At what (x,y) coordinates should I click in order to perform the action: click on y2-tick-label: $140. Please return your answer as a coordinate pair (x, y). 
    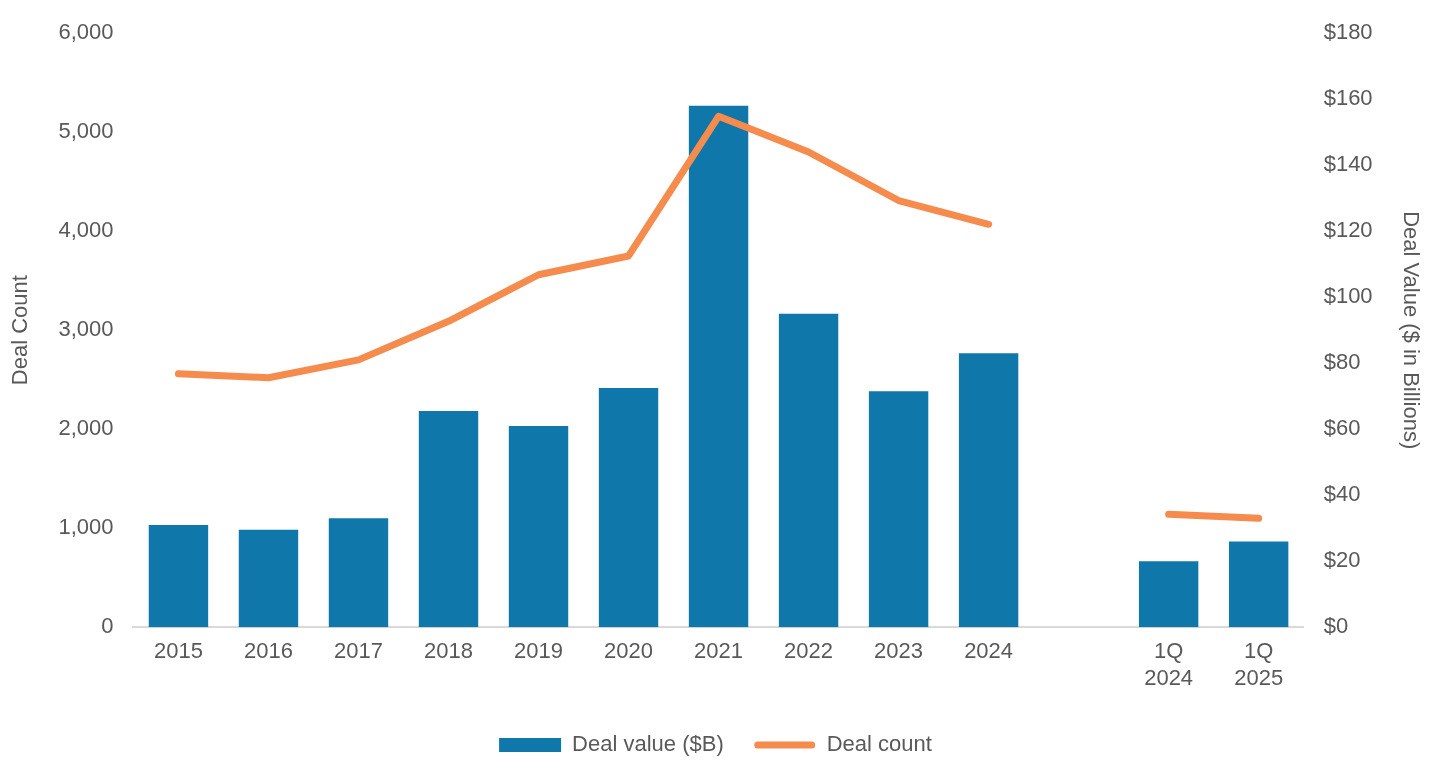
    Looking at the image, I should click on (1348, 164).